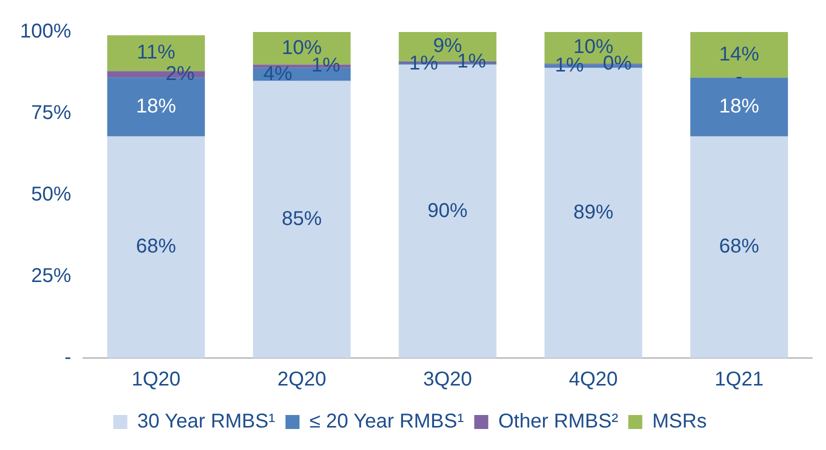 The image size is (826, 450). What do you see at coordinates (593, 212) in the screenshot?
I see `data-label: 89%` at bounding box center [593, 212].